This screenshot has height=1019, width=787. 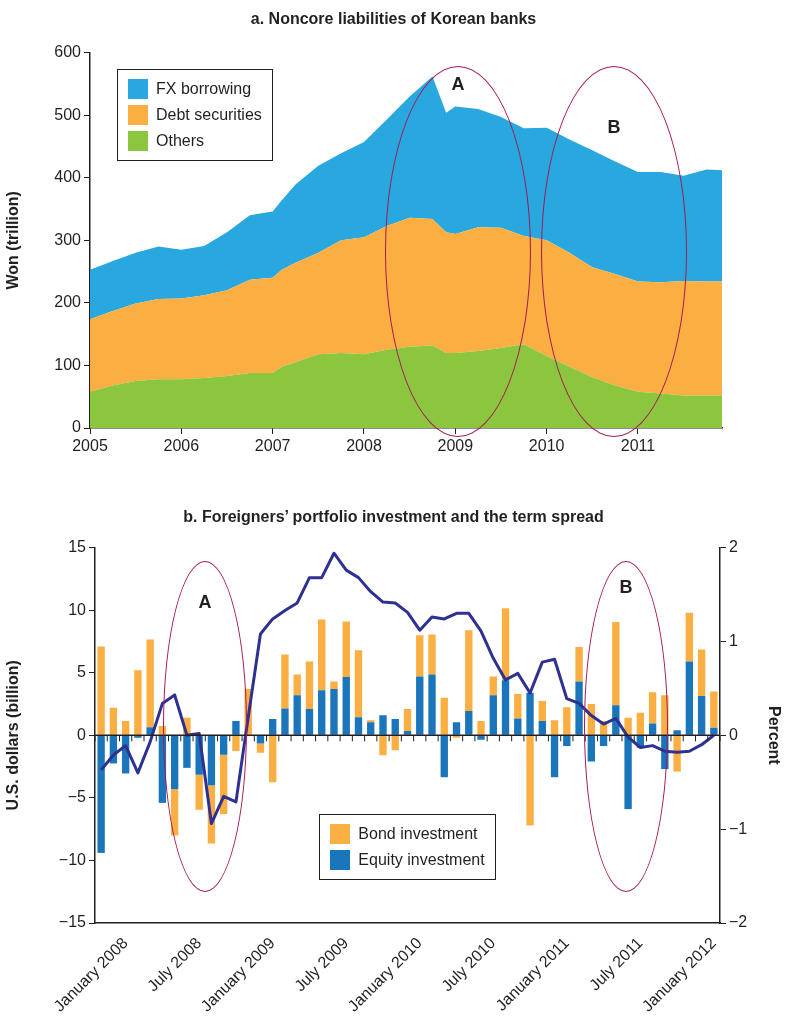 I want to click on y-tick-label: −15, so click(x=72, y=922).